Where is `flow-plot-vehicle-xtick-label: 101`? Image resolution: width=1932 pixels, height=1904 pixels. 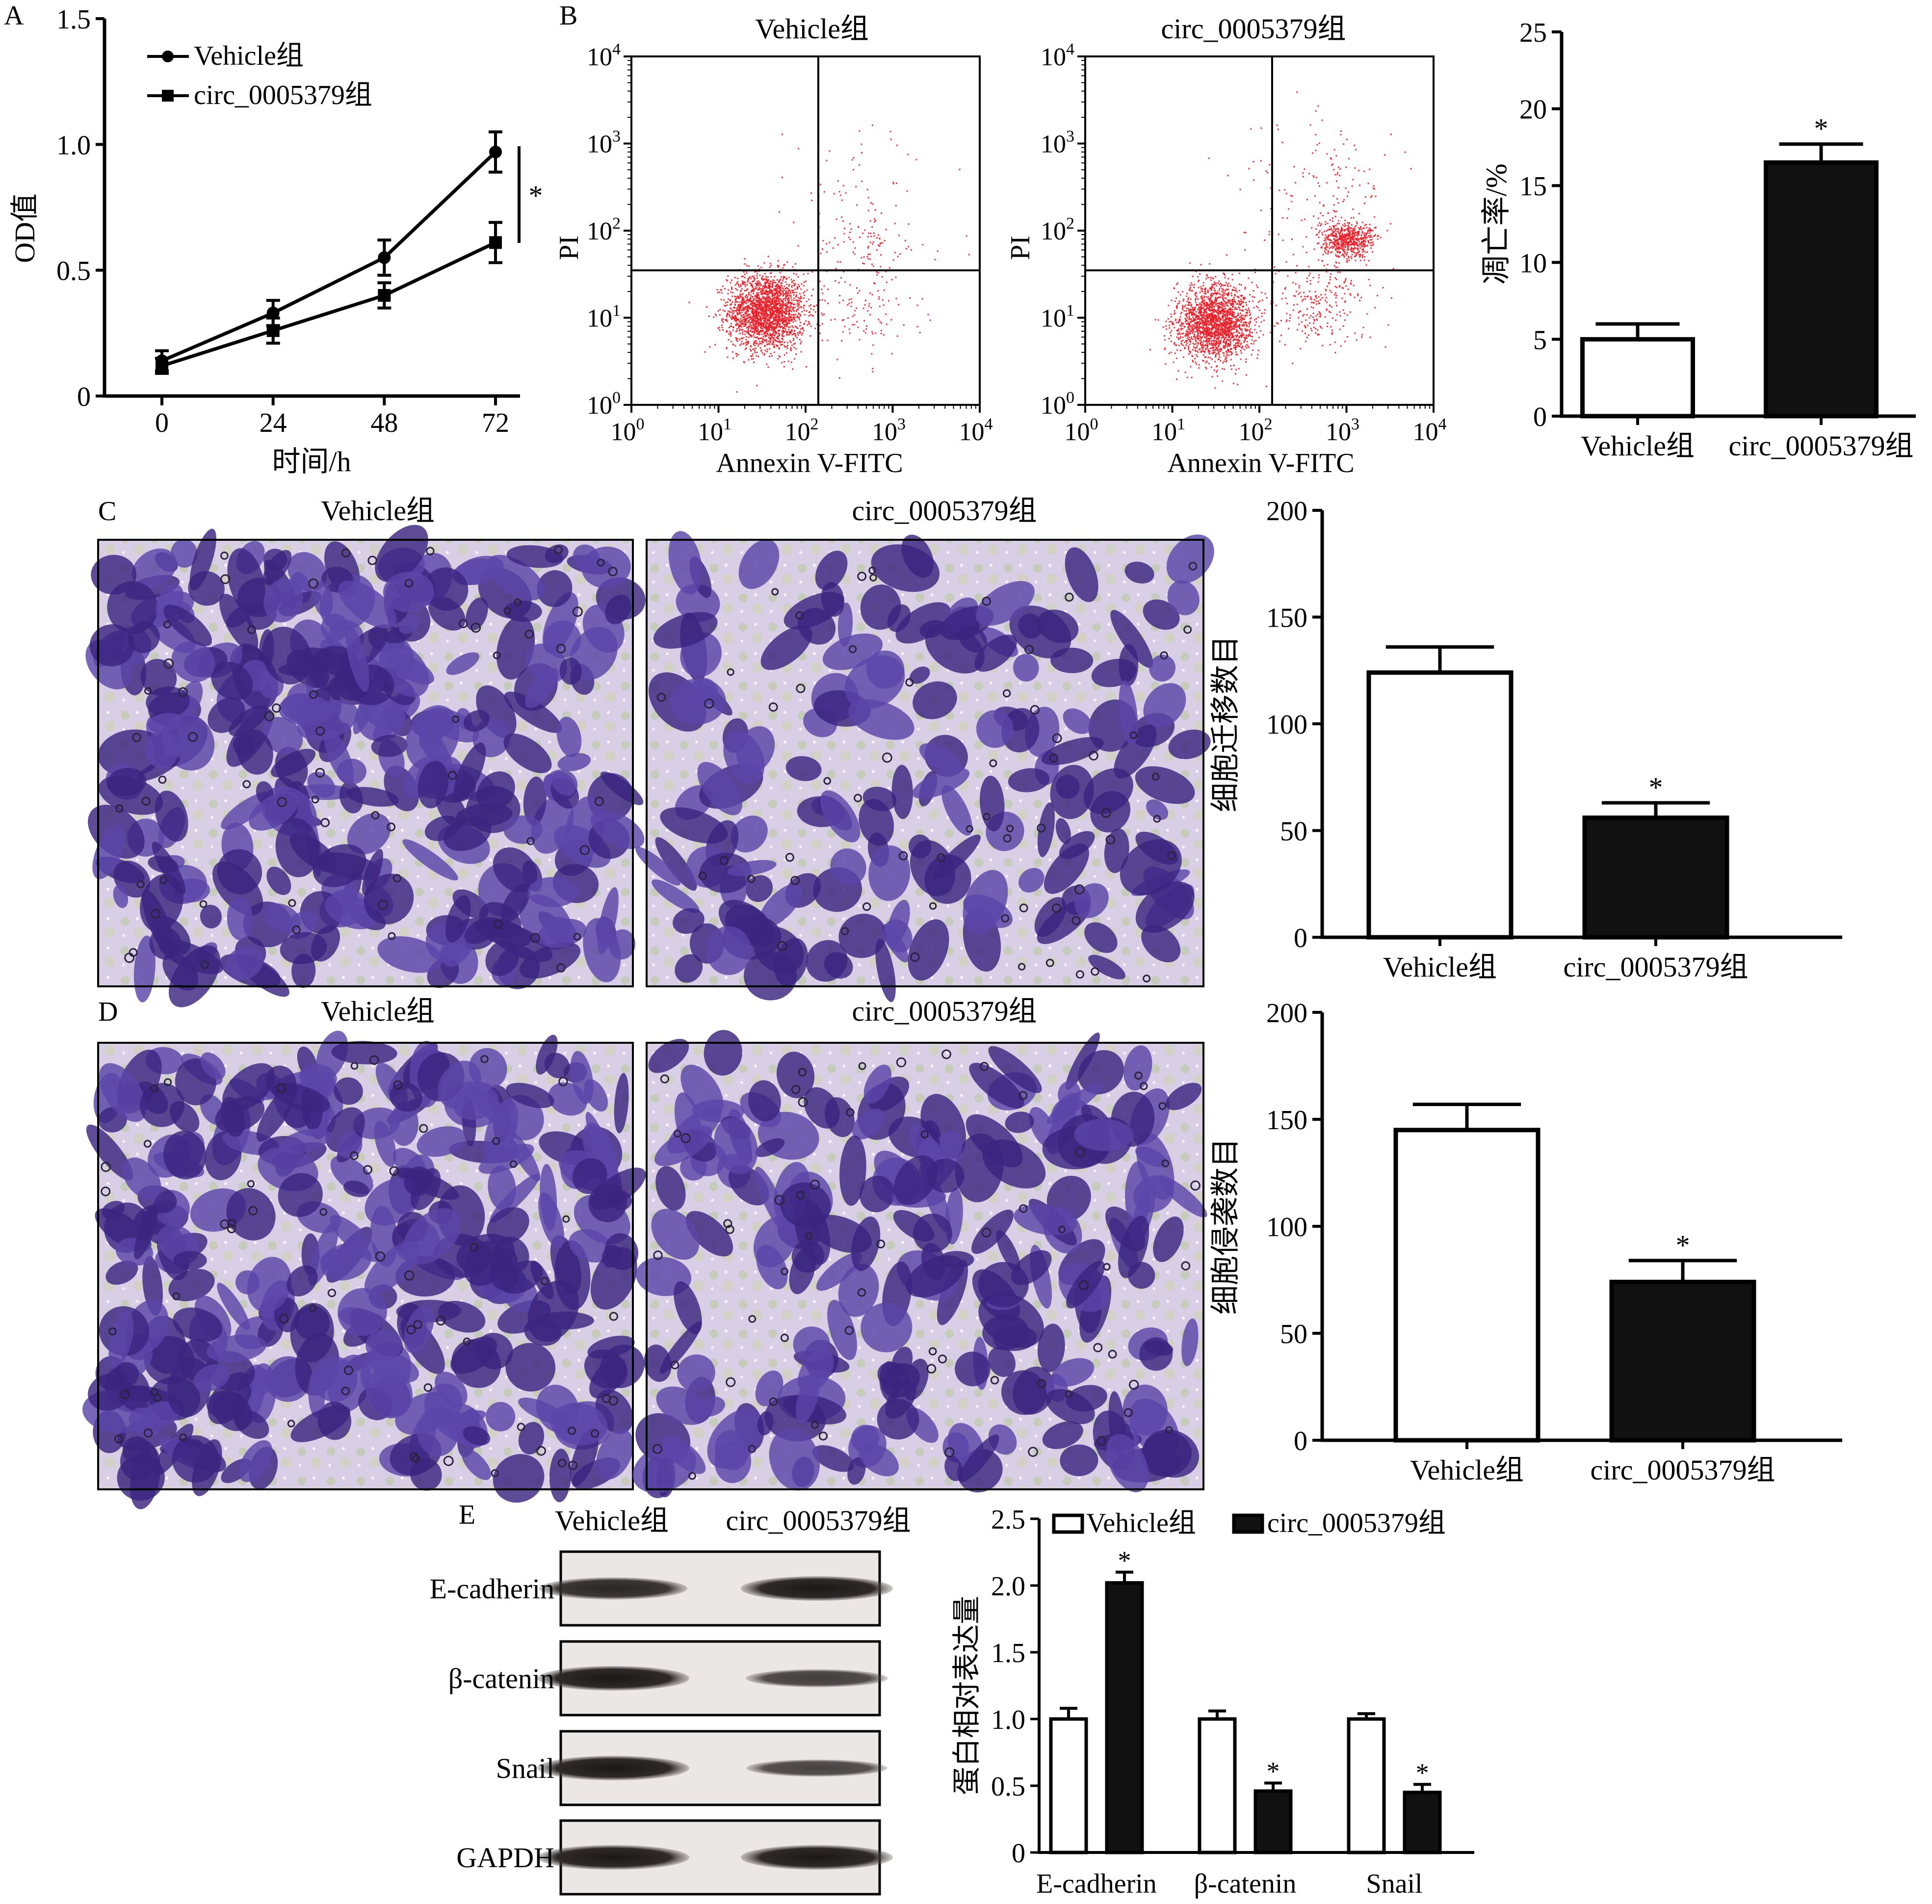 flow-plot-vehicle-xtick-label: 101 is located at coordinates (714, 430).